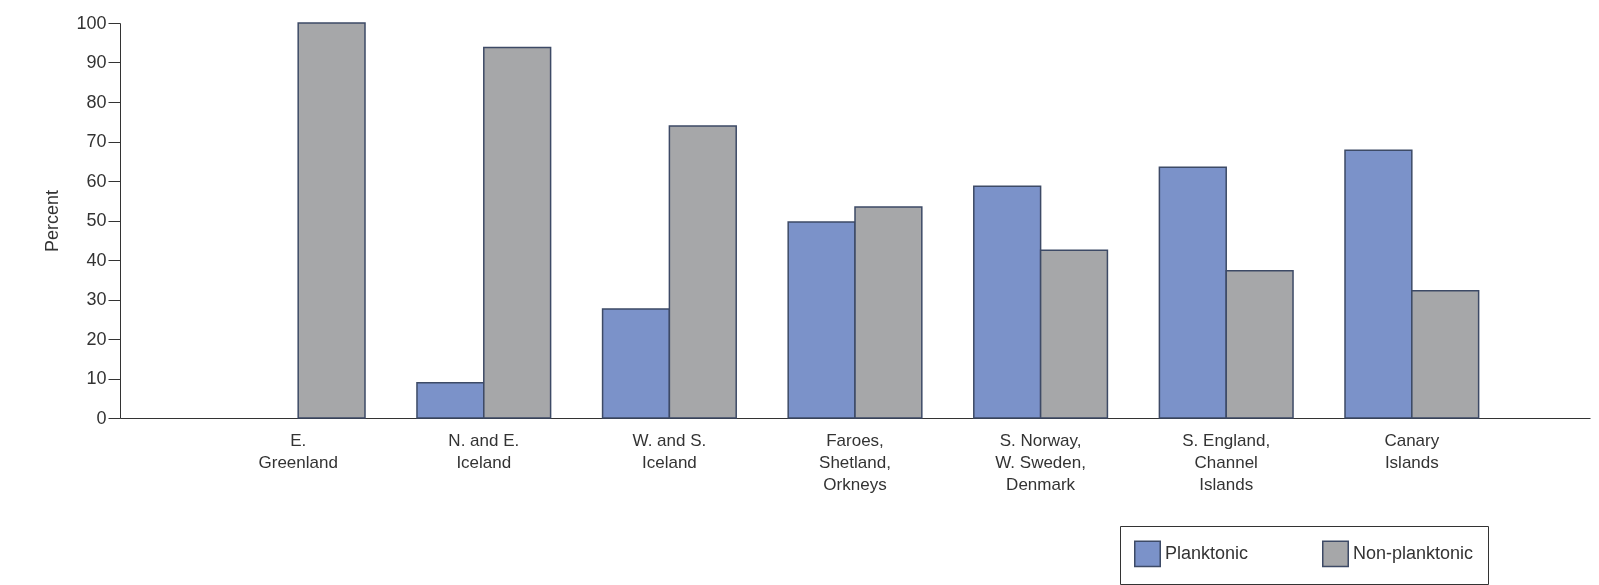 The image size is (1599, 585). I want to click on legend-label: Planktonic, so click(1207, 552).